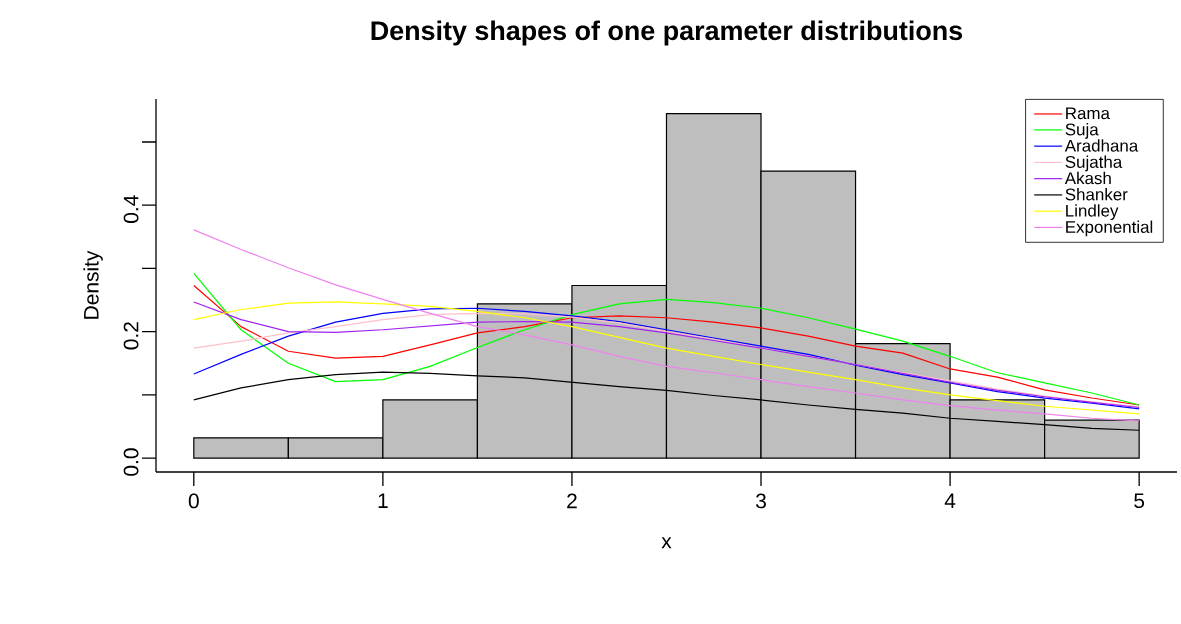 Image resolution: width=1181 pixels, height=624 pixels. What do you see at coordinates (1088, 113) in the screenshot?
I see `legend-label: Rama` at bounding box center [1088, 113].